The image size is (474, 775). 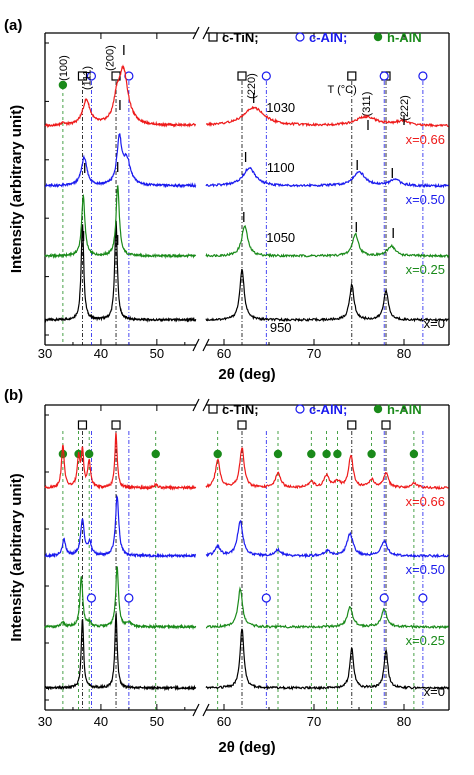 I want to click on peak-label: (222), so click(x=405, y=108).